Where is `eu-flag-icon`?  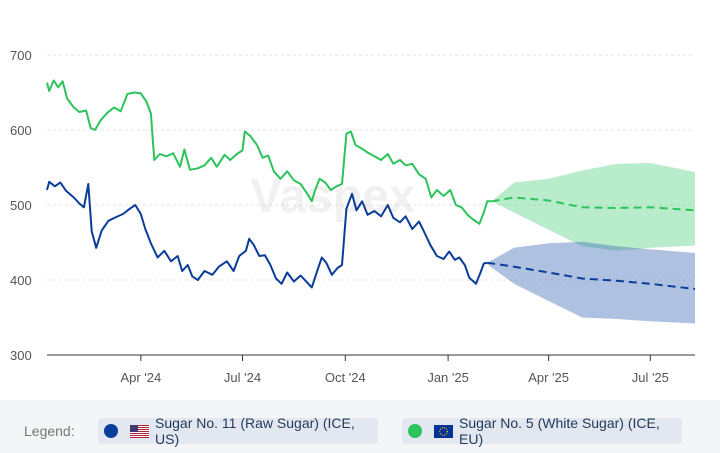
eu-flag-icon is located at coordinates (443, 431).